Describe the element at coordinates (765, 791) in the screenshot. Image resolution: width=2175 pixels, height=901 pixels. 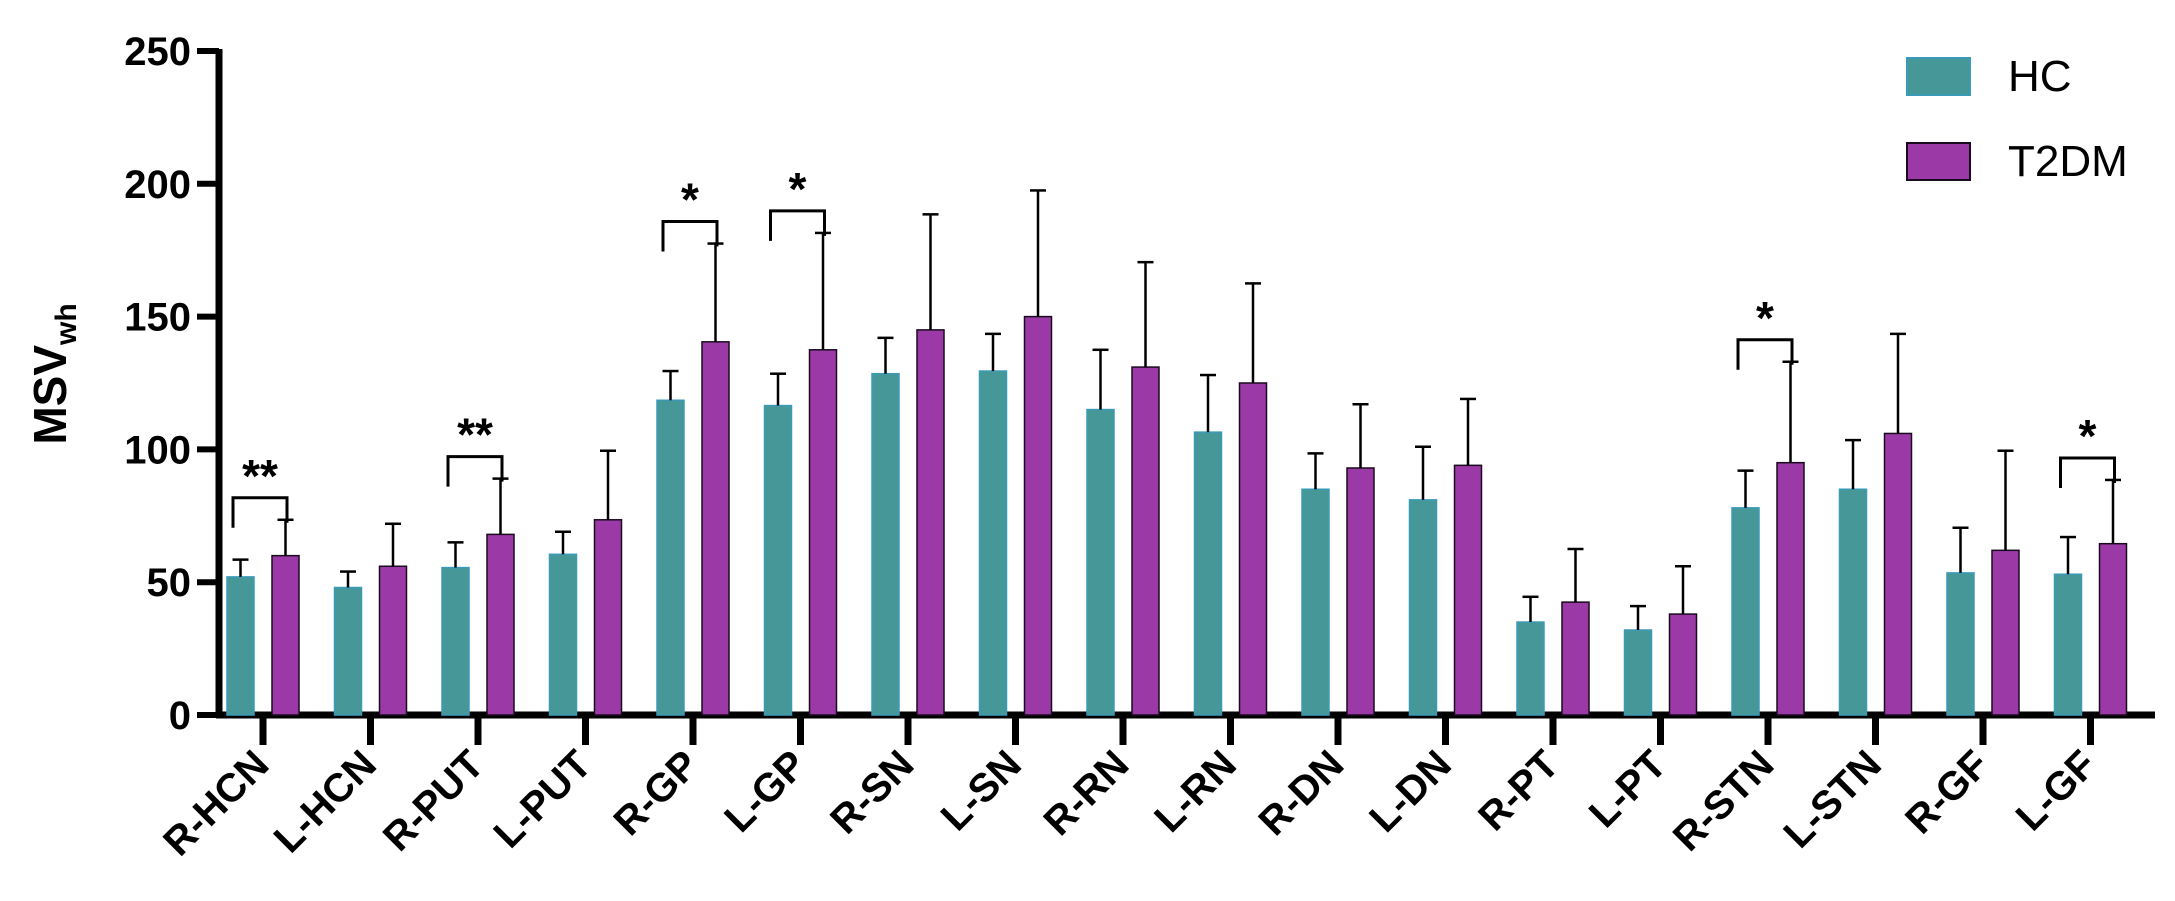
I see `x-tick-label: L-GP` at that location.